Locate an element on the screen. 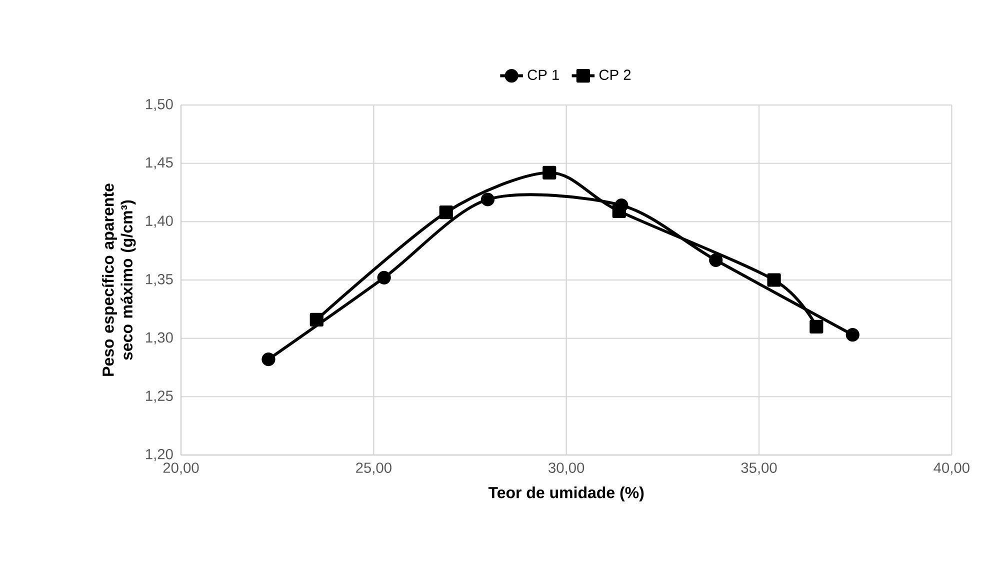 Image resolution: width=1000 pixels, height=565 pixels. x-axis-title: Teor de umidade (%) is located at coordinates (566, 494).